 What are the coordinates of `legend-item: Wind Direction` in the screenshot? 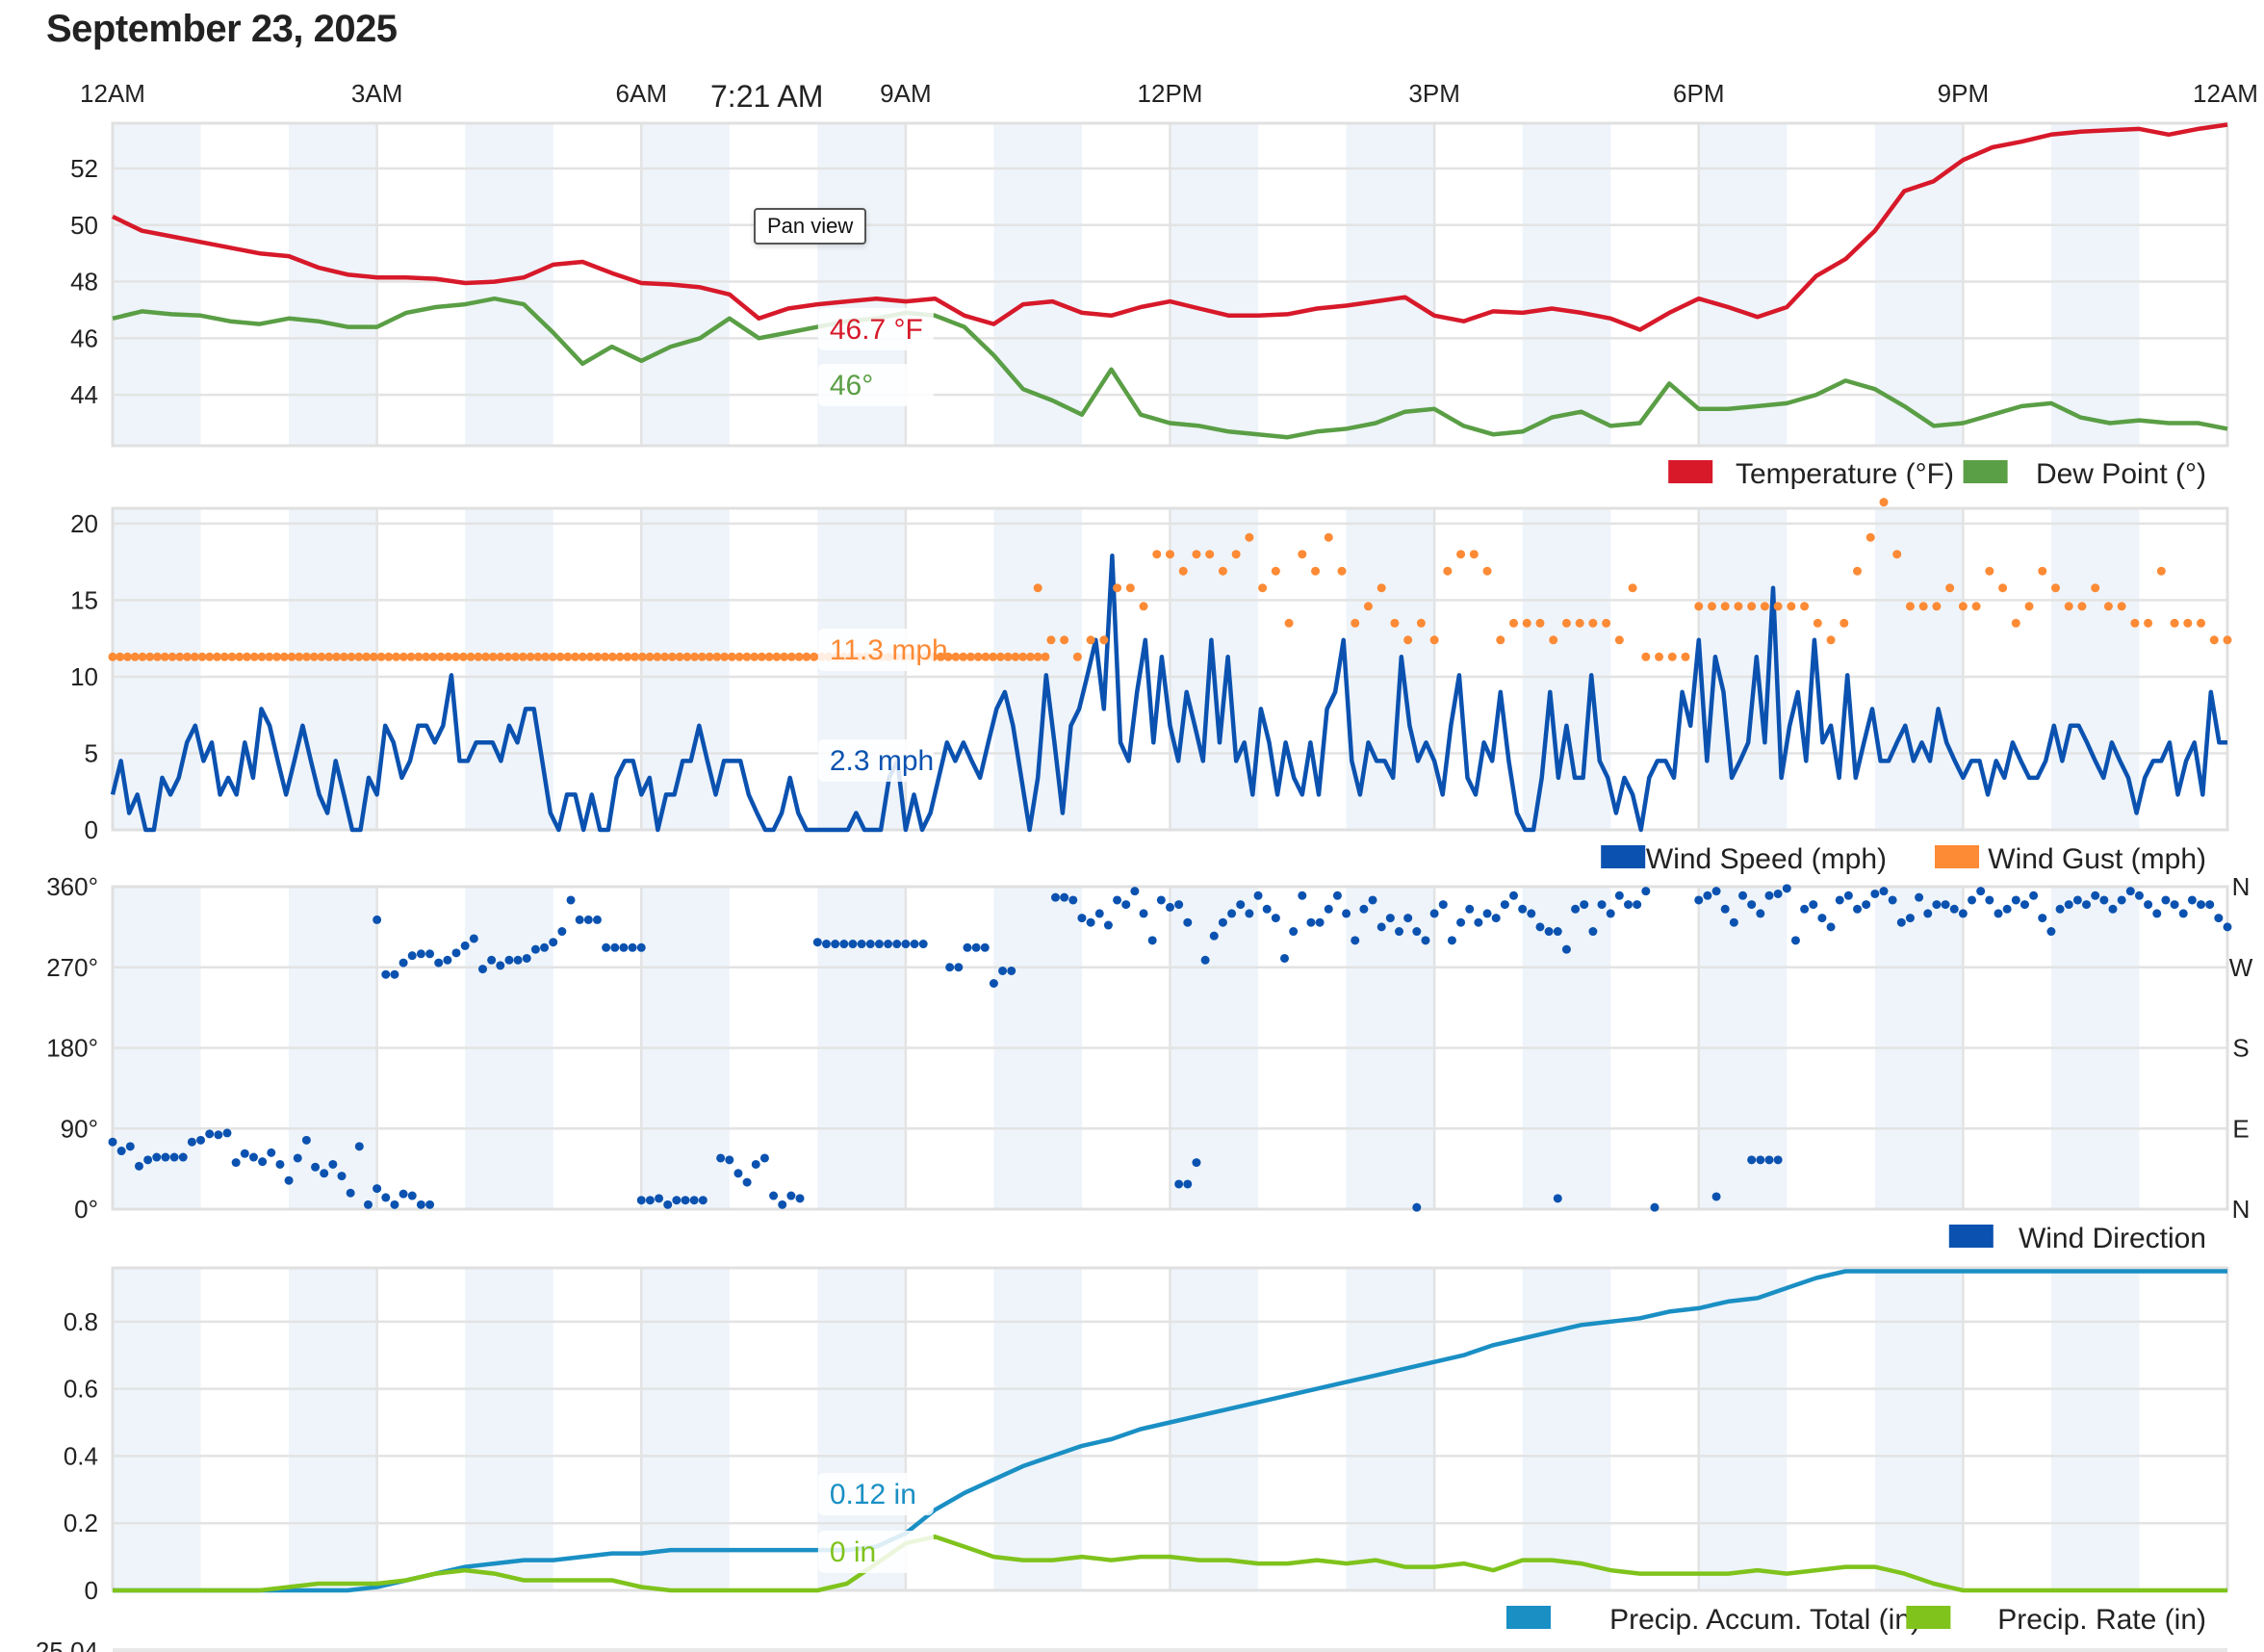 It's located at (2077, 1238).